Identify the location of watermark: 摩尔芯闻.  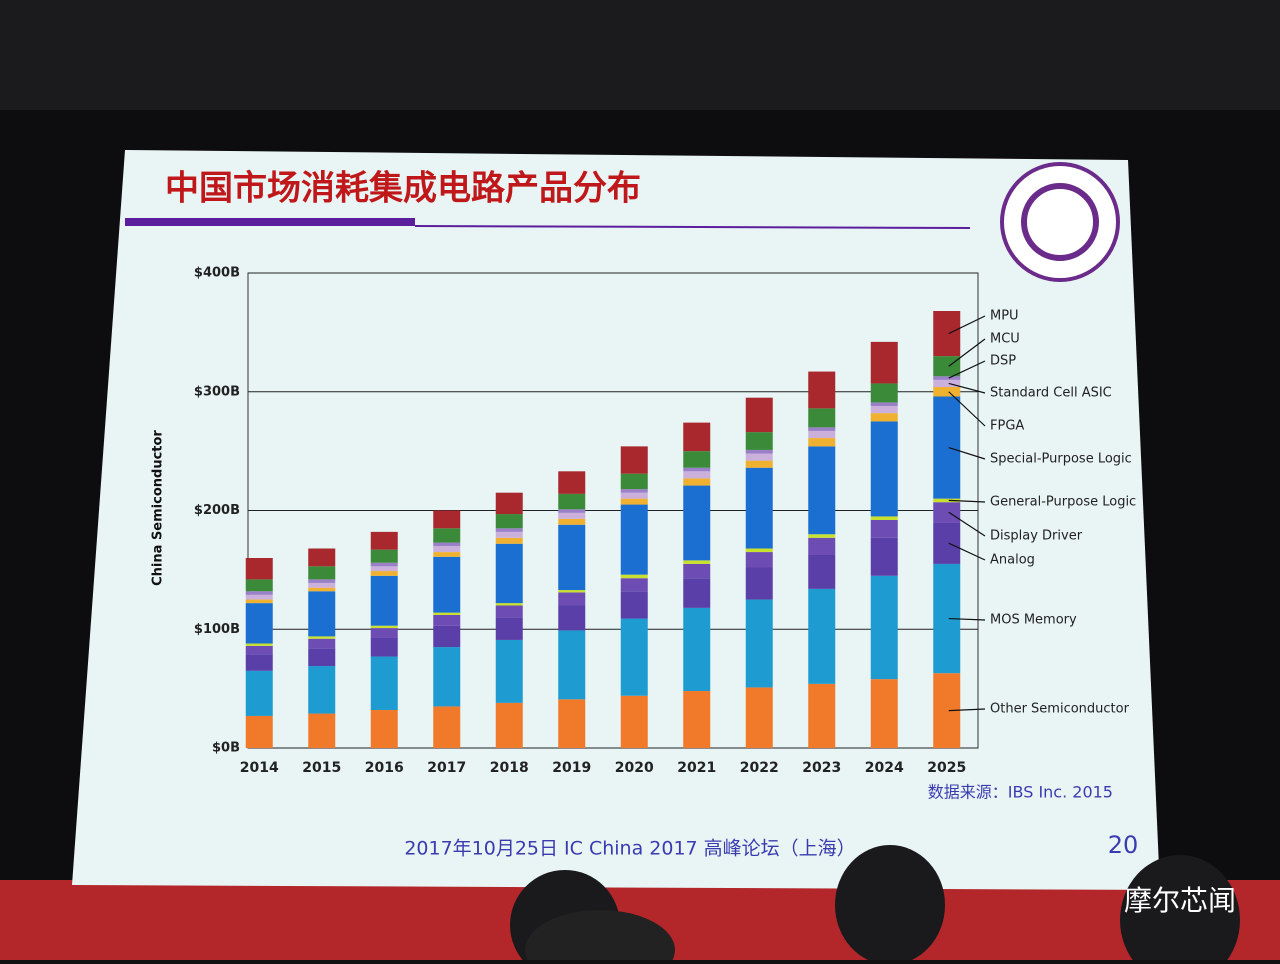
(1180, 900).